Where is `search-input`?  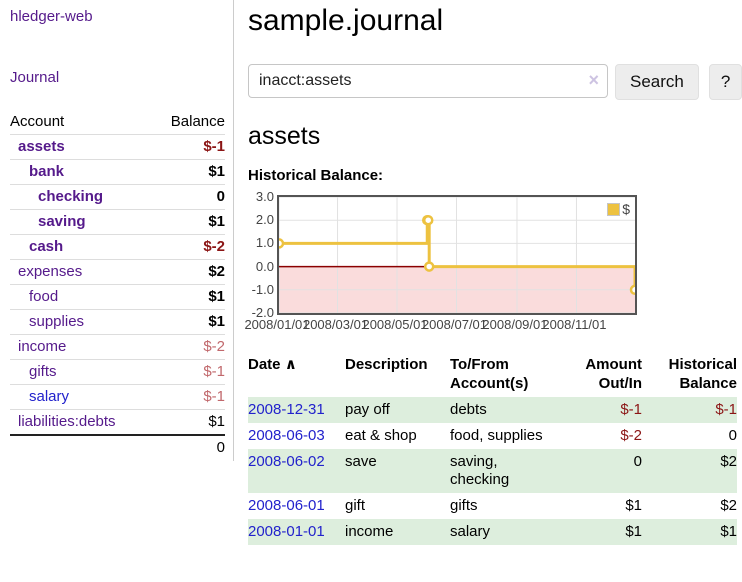 search-input is located at coordinates (428, 81).